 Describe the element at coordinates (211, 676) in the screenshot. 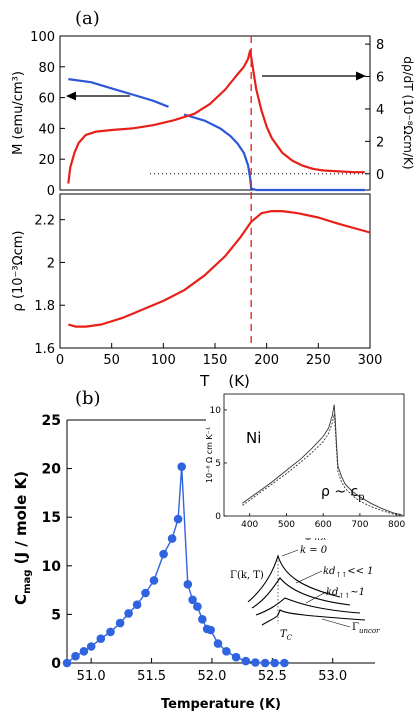

I see `panel-b-x-tick-label: 52.0` at that location.